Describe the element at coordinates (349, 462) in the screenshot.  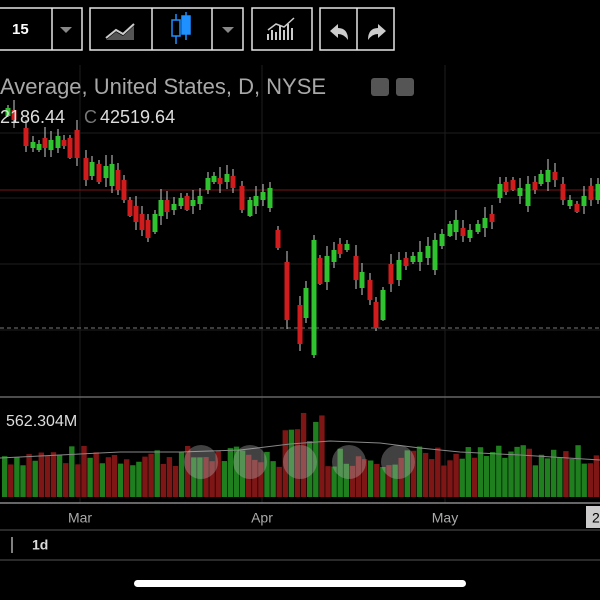
I see `zoom-in-button` at that location.